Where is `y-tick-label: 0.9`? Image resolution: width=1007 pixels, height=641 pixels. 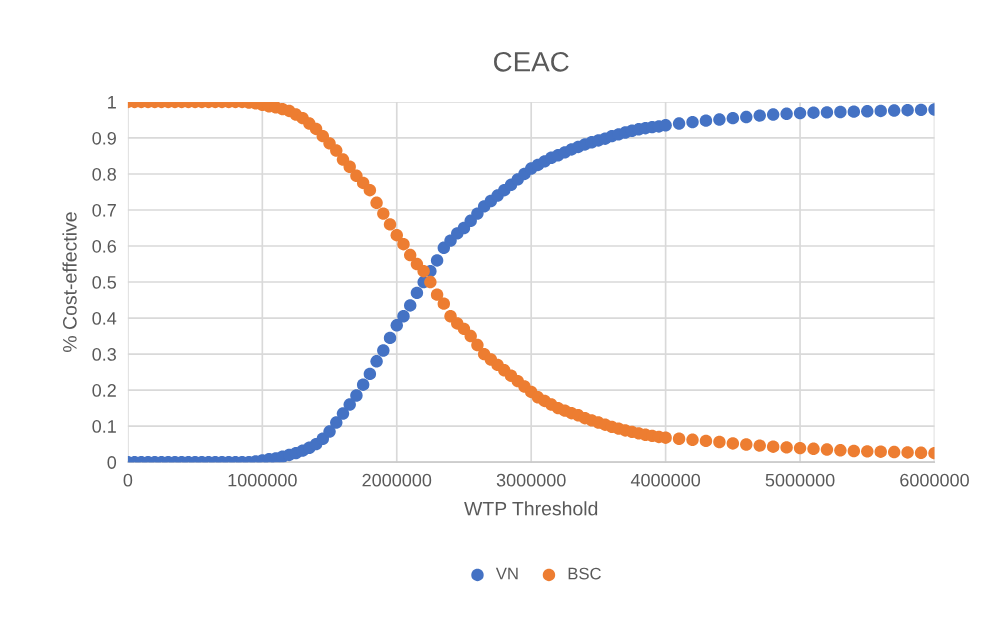 y-tick-label: 0.9 is located at coordinates (104, 138).